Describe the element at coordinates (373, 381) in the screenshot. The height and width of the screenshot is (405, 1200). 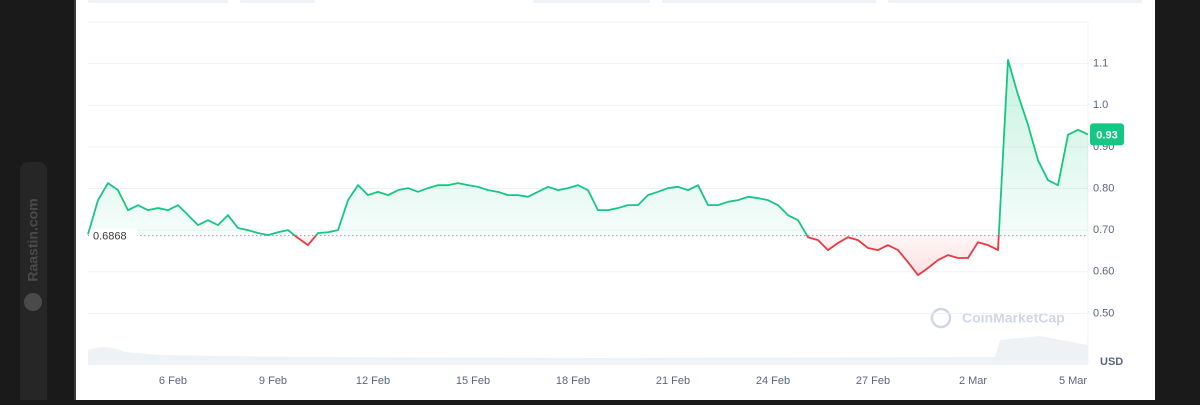
I see `x-tick-label: 12 Feb` at that location.